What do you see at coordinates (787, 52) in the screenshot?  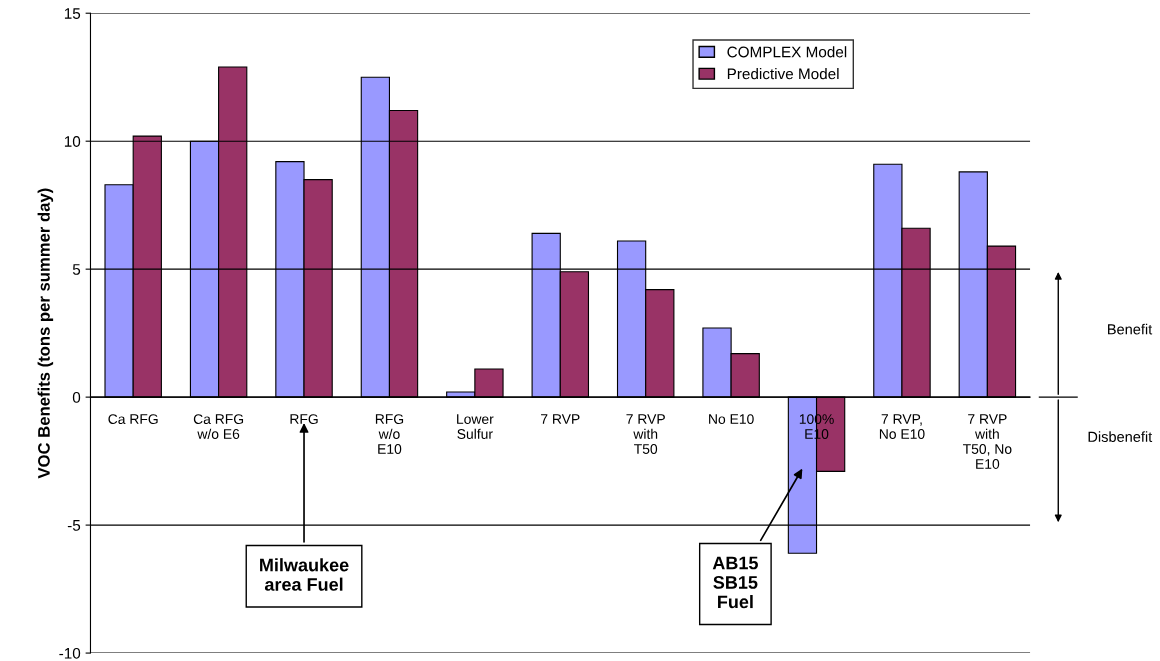 I see `legend-label: COMPLEX Model` at bounding box center [787, 52].